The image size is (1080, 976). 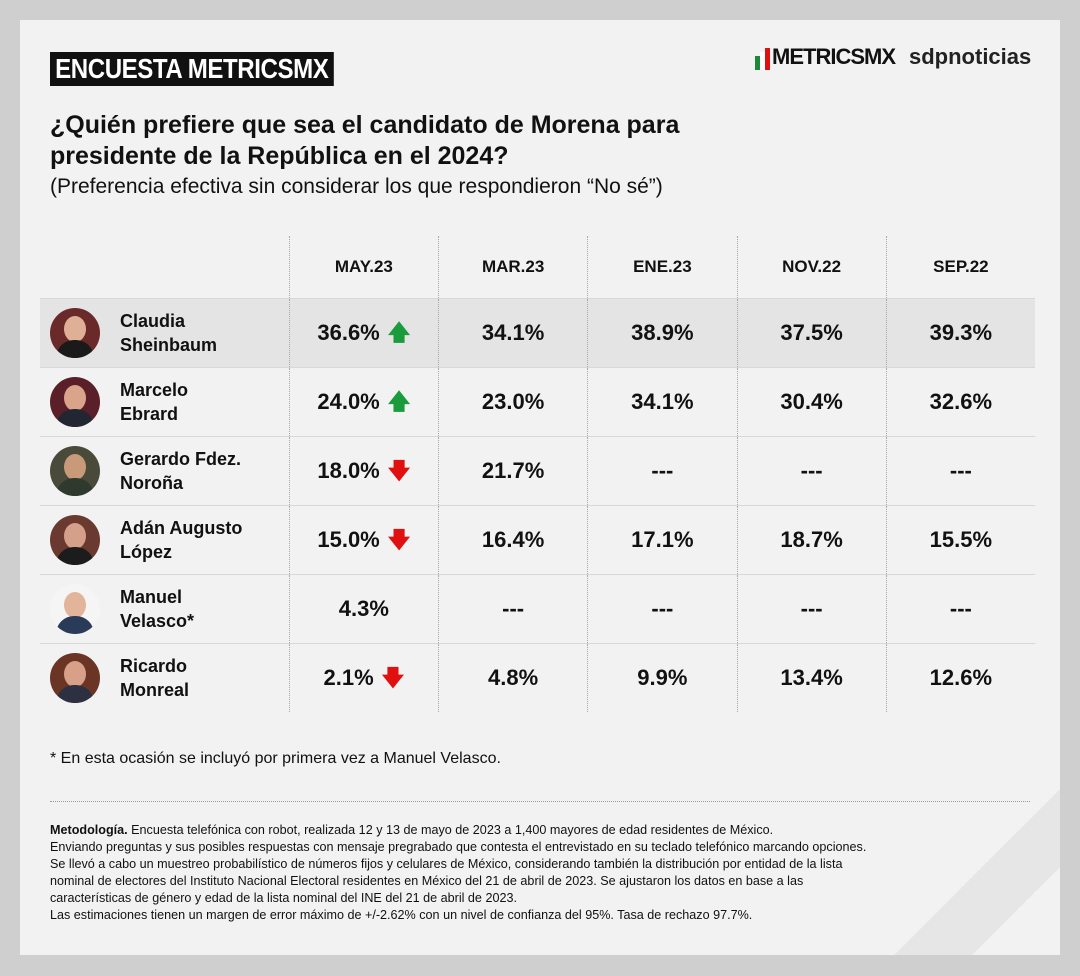 What do you see at coordinates (961, 677) in the screenshot?
I see `value: 12.6%` at bounding box center [961, 677].